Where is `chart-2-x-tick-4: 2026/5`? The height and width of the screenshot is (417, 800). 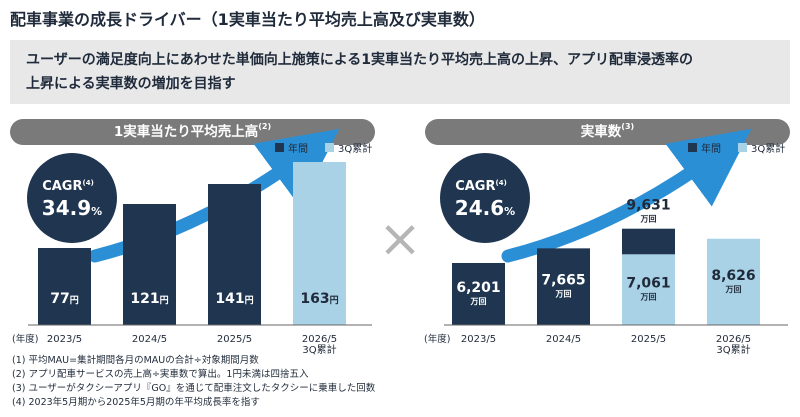 chart-2-x-tick-4: 2026/5 is located at coordinates (733, 339).